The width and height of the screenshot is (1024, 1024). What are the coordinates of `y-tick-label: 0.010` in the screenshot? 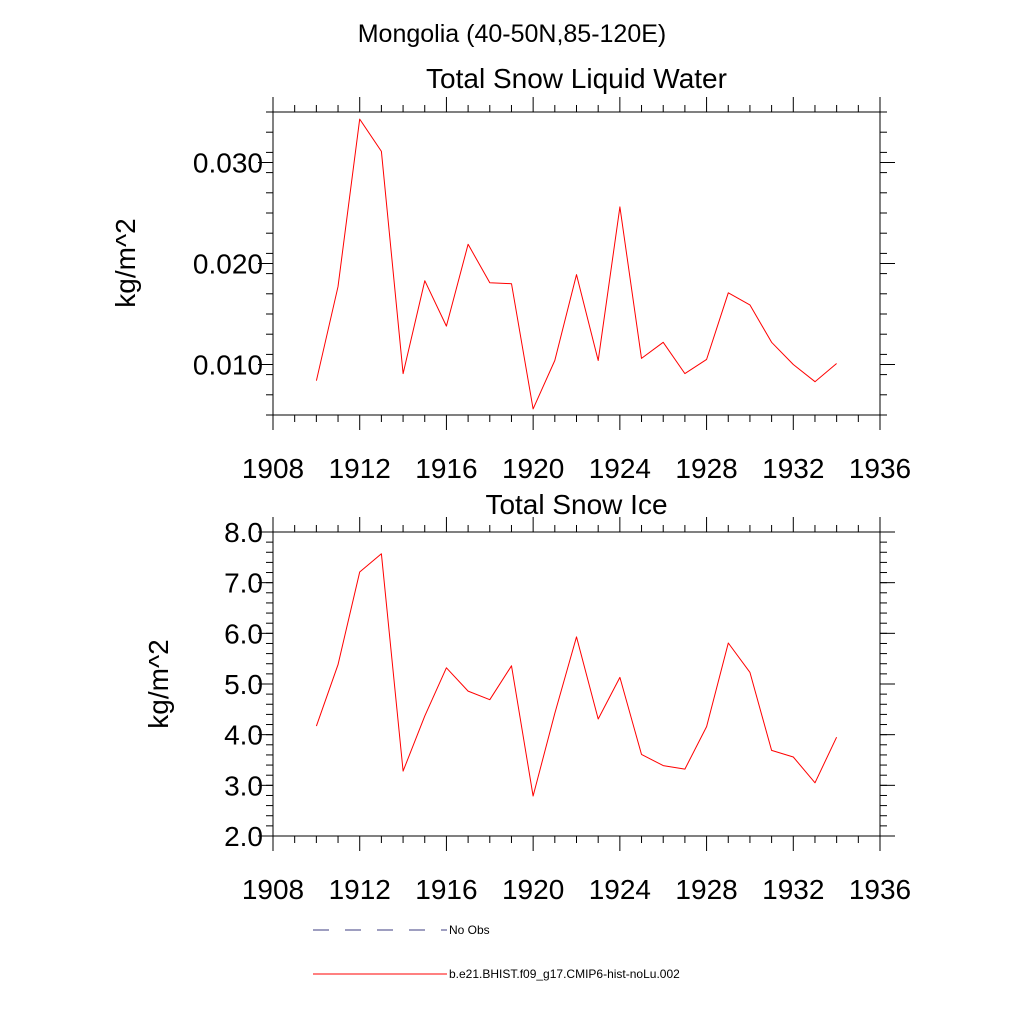 It's located at (228, 365).